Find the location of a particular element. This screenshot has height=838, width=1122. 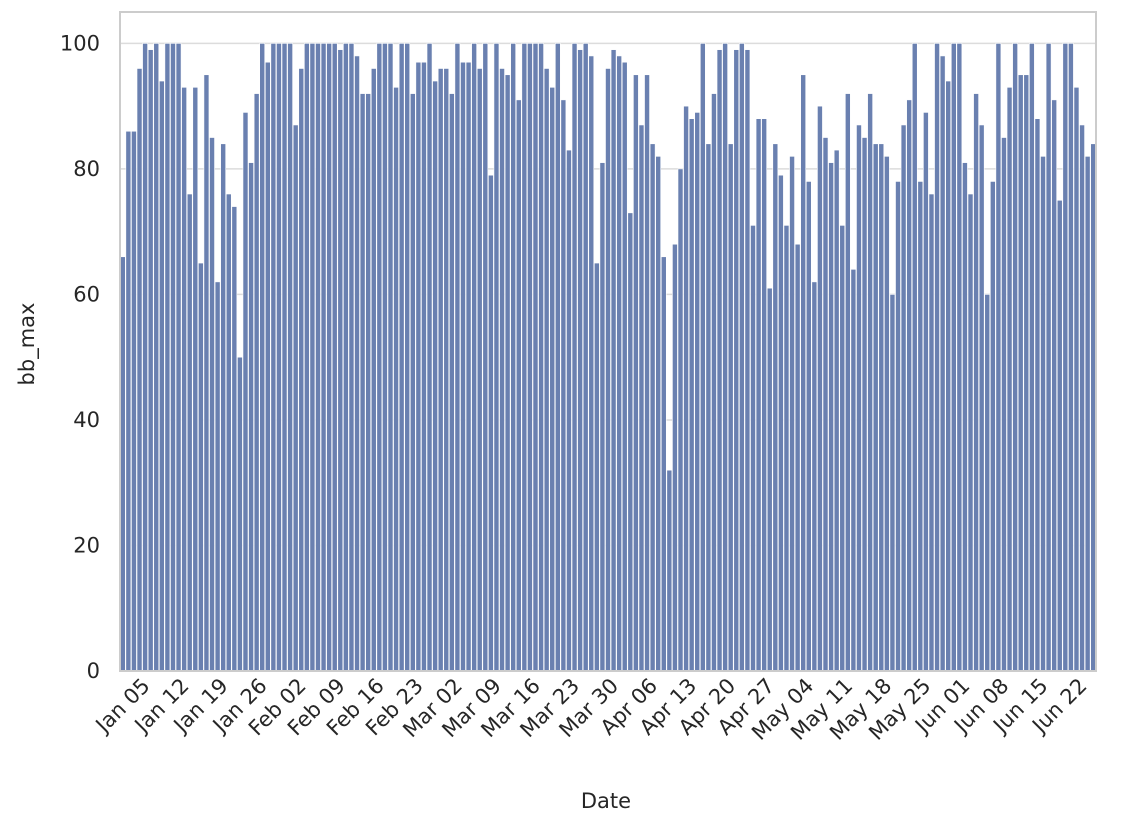

y-tick-label: 60 is located at coordinates (86, 294).